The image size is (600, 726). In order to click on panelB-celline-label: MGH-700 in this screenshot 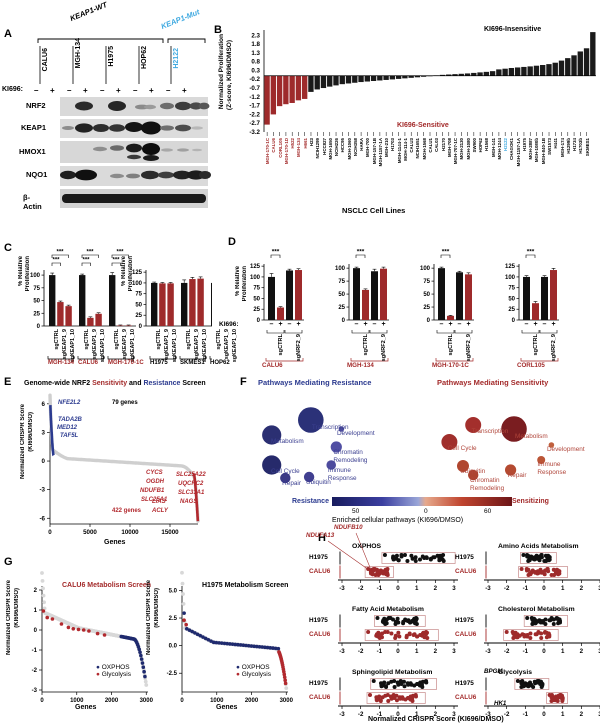, I will do `click(368, 148)`.